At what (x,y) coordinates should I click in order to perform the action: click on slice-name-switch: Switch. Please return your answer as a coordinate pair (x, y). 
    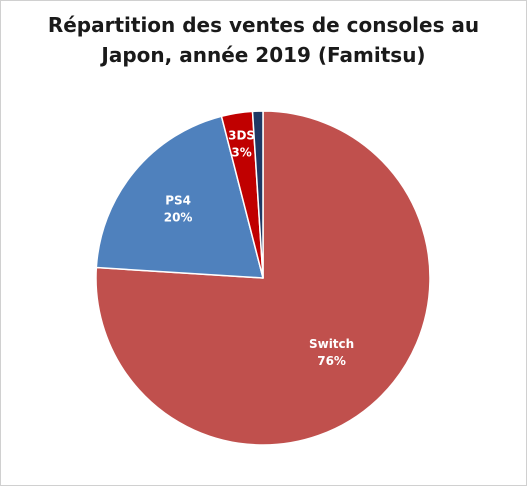
    Looking at the image, I should click on (331, 344).